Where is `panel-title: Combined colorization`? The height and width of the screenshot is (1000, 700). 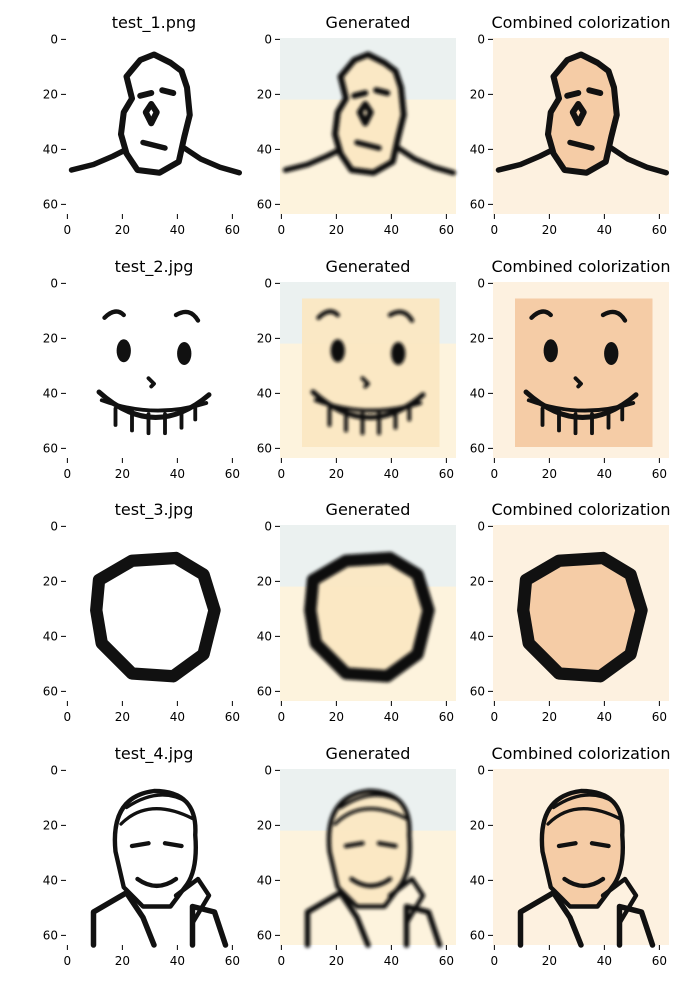
panel-title: Combined colorization is located at coordinates (580, 266).